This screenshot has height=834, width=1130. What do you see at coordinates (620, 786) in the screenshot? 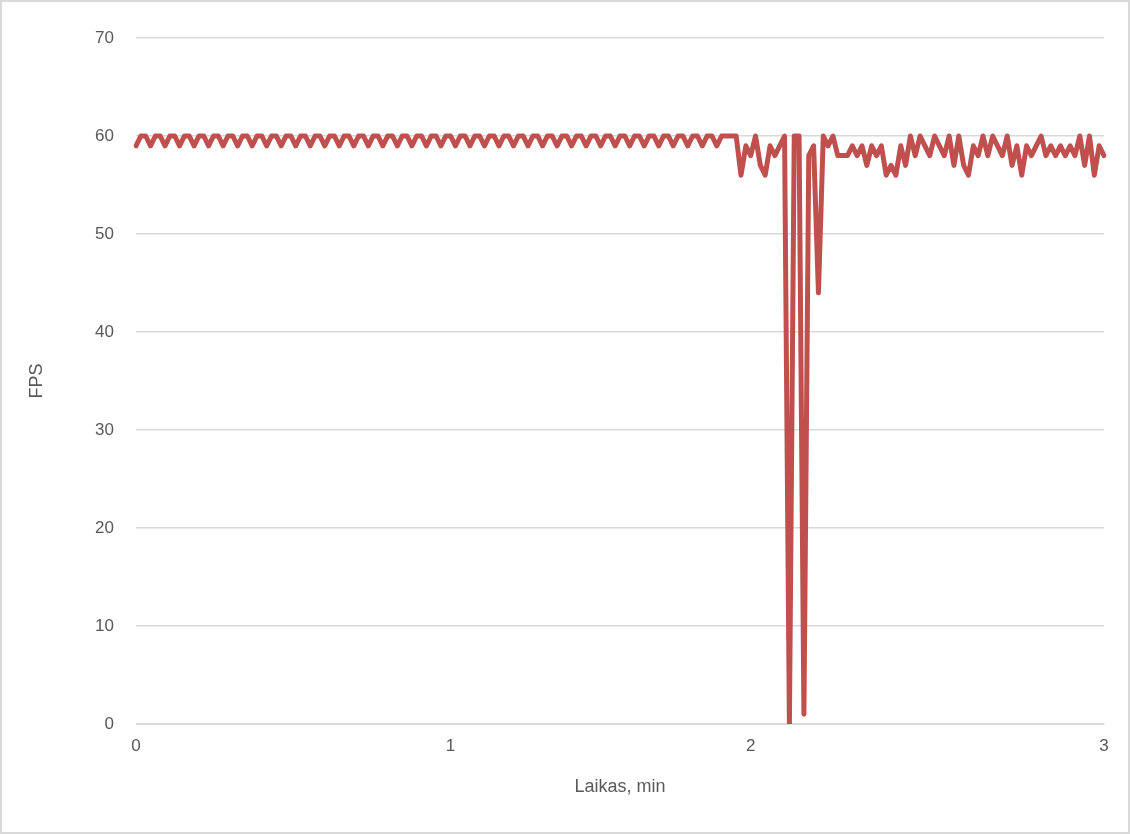
I see `x-axis-title: Laikas, min` at bounding box center [620, 786].